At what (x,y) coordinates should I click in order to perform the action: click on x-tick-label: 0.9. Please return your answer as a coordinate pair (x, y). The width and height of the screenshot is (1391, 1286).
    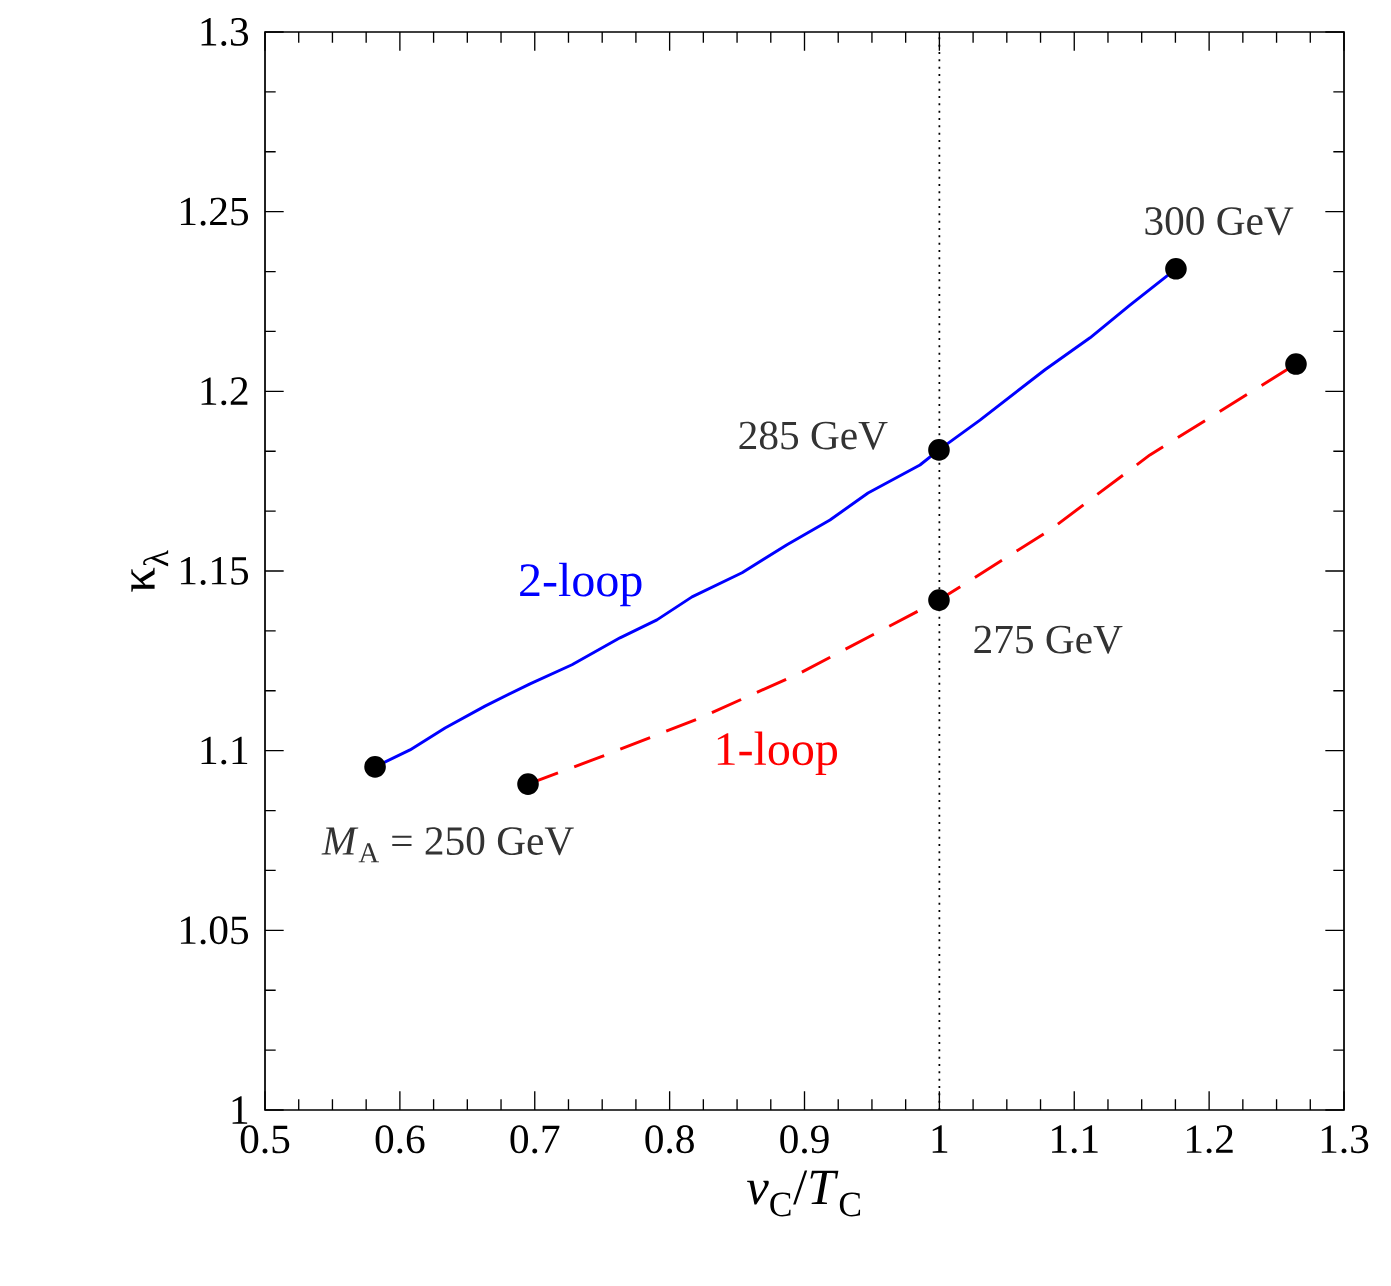
    Looking at the image, I should click on (804, 1139).